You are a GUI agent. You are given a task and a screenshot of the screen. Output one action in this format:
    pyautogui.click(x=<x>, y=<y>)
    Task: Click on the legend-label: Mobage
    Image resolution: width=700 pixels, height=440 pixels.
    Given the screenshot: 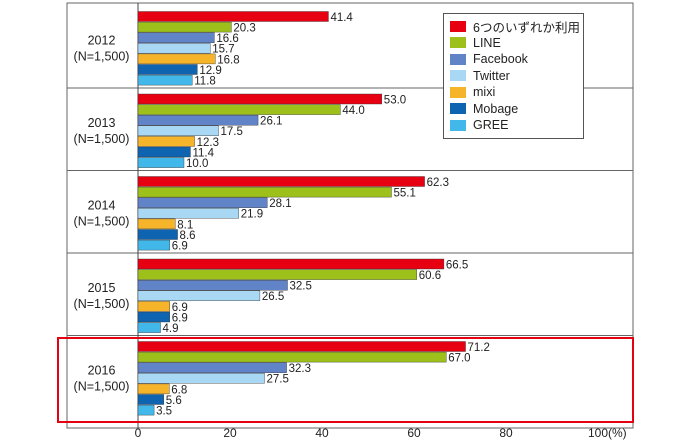 What is the action you would take?
    pyautogui.click(x=495, y=109)
    